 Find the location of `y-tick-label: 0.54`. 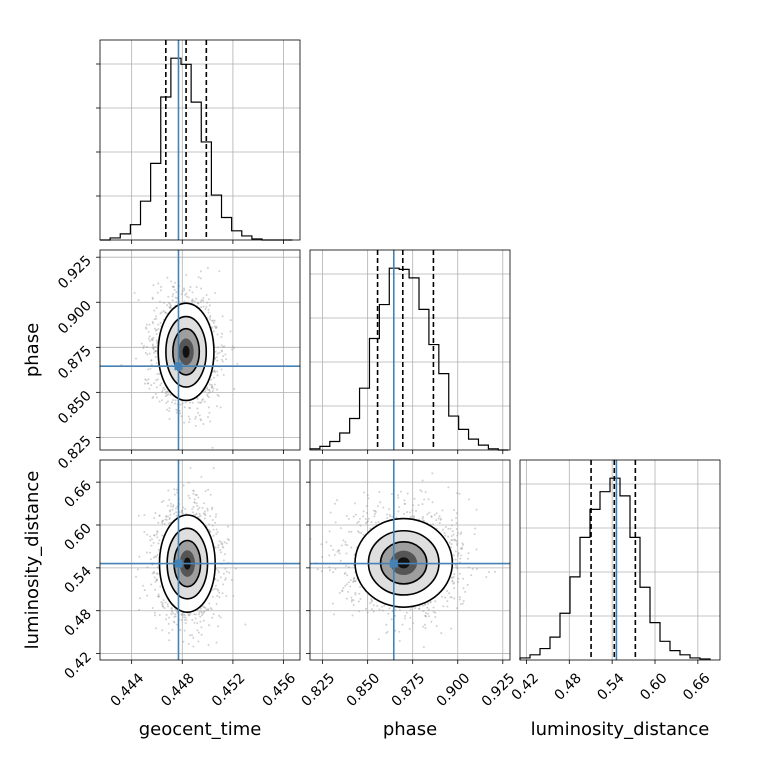

y-tick-label: 0.54 is located at coordinates (77, 579).